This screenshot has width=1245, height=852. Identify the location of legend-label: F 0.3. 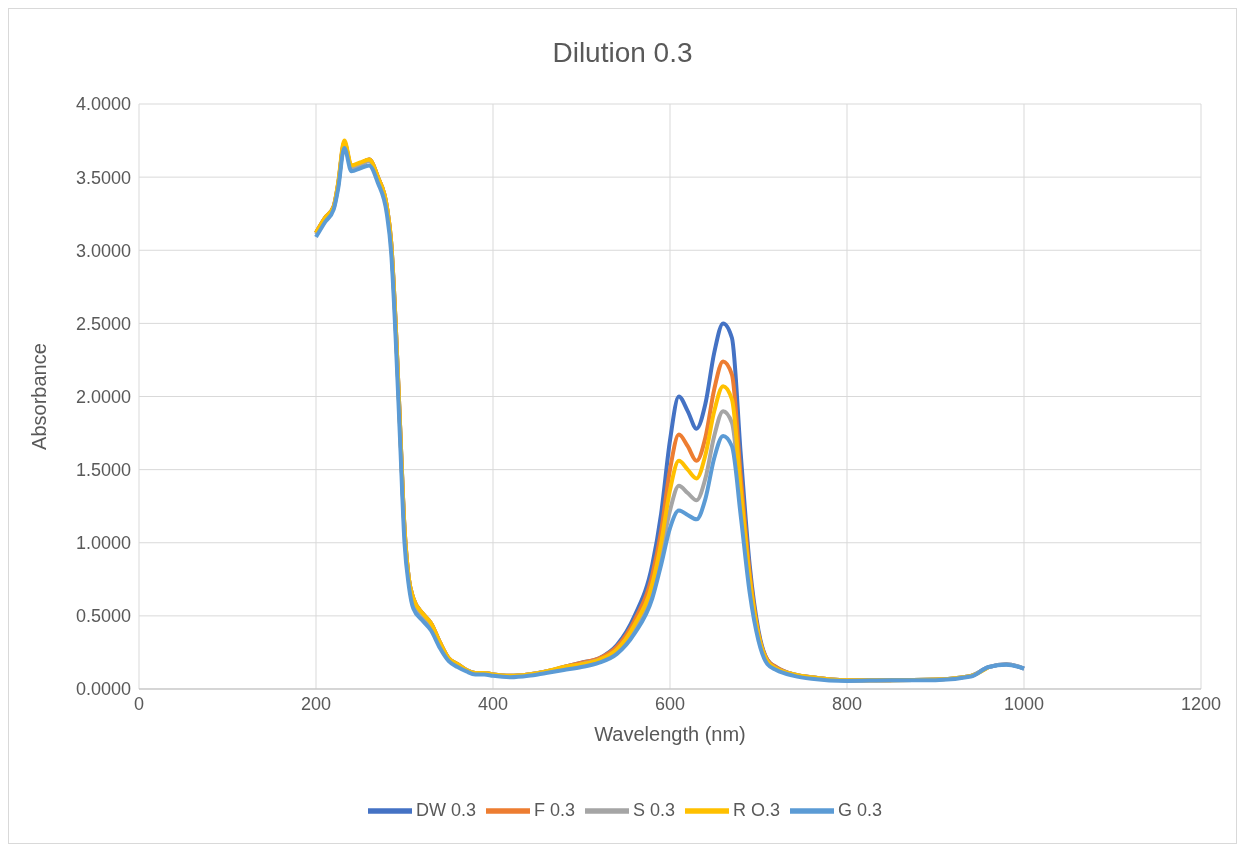
(554, 809).